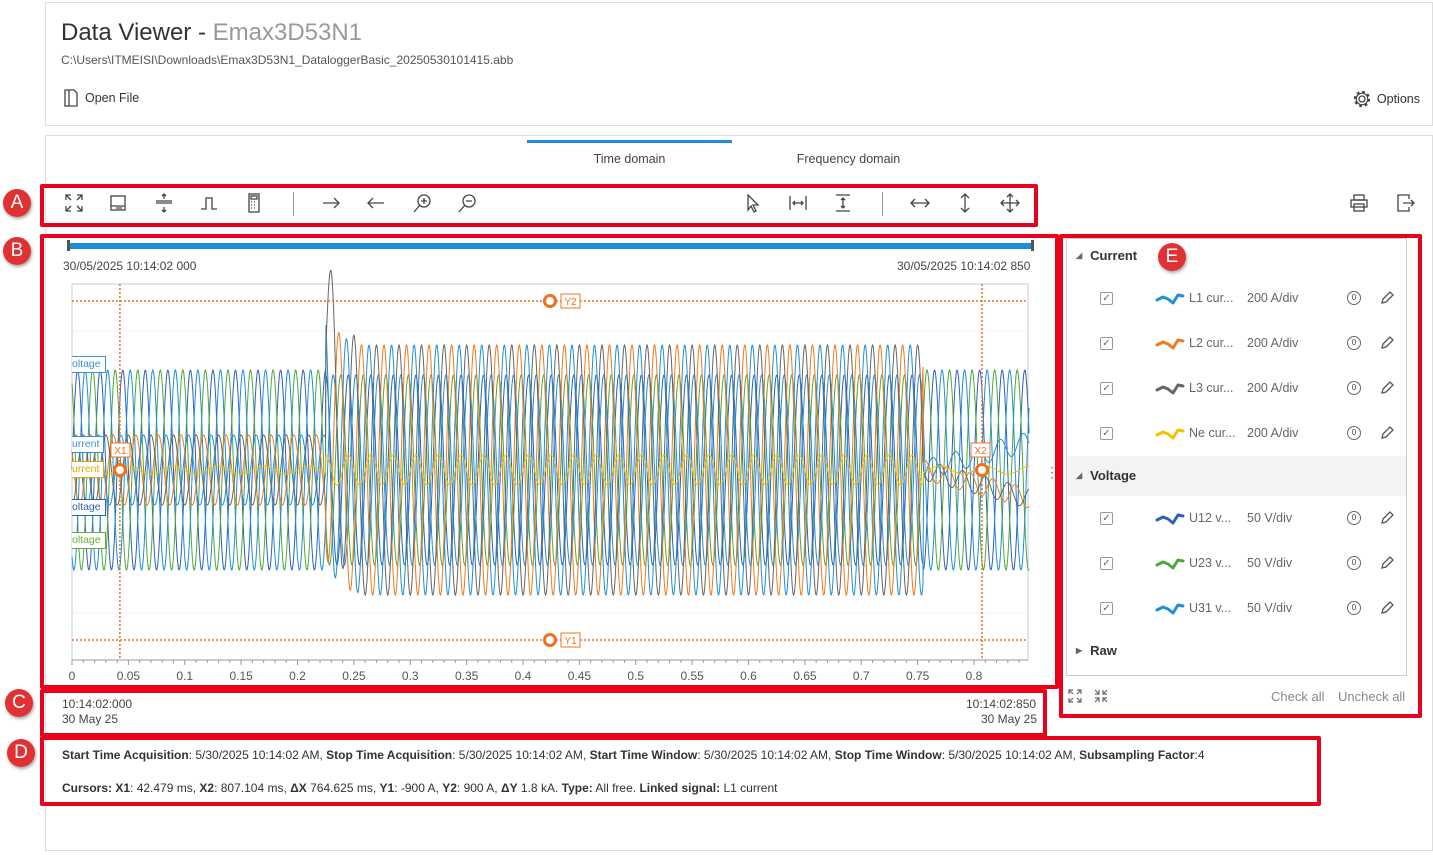 Image resolution: width=1433 pixels, height=855 pixels. Describe the element at coordinates (100, 98) in the screenshot. I see `open-file-button: Open File` at that location.